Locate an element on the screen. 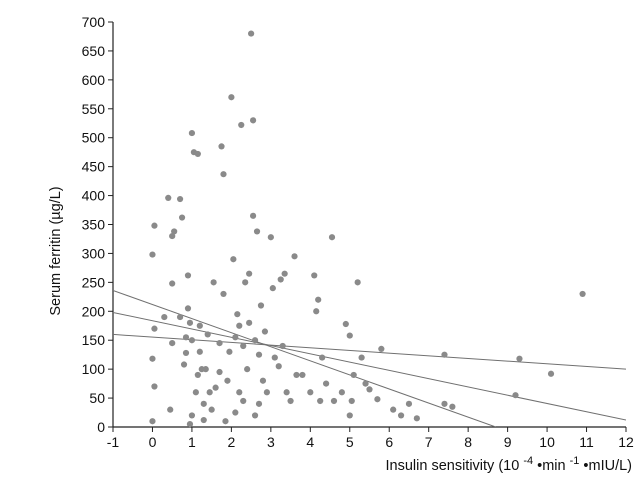  y-tick-label: 0 is located at coordinates (101, 427).